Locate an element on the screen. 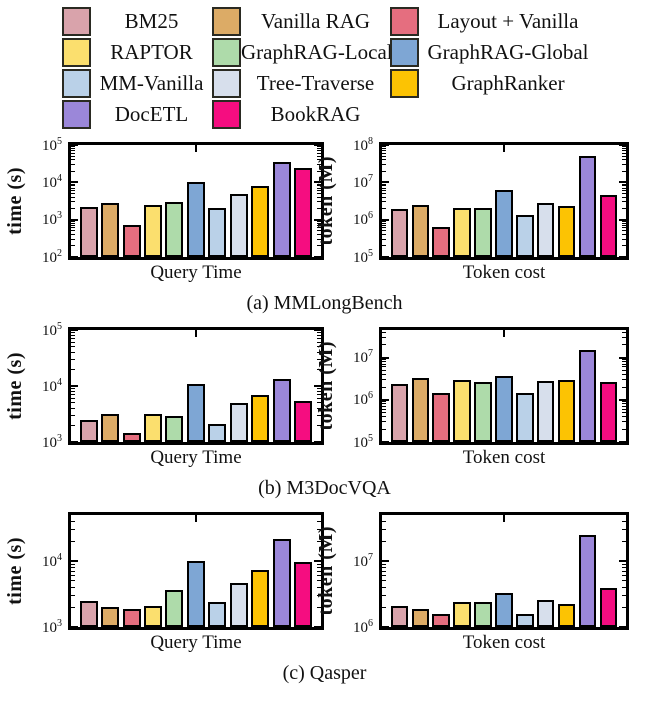 This screenshot has height=712, width=649. bar-raptor is located at coordinates (152, 231).